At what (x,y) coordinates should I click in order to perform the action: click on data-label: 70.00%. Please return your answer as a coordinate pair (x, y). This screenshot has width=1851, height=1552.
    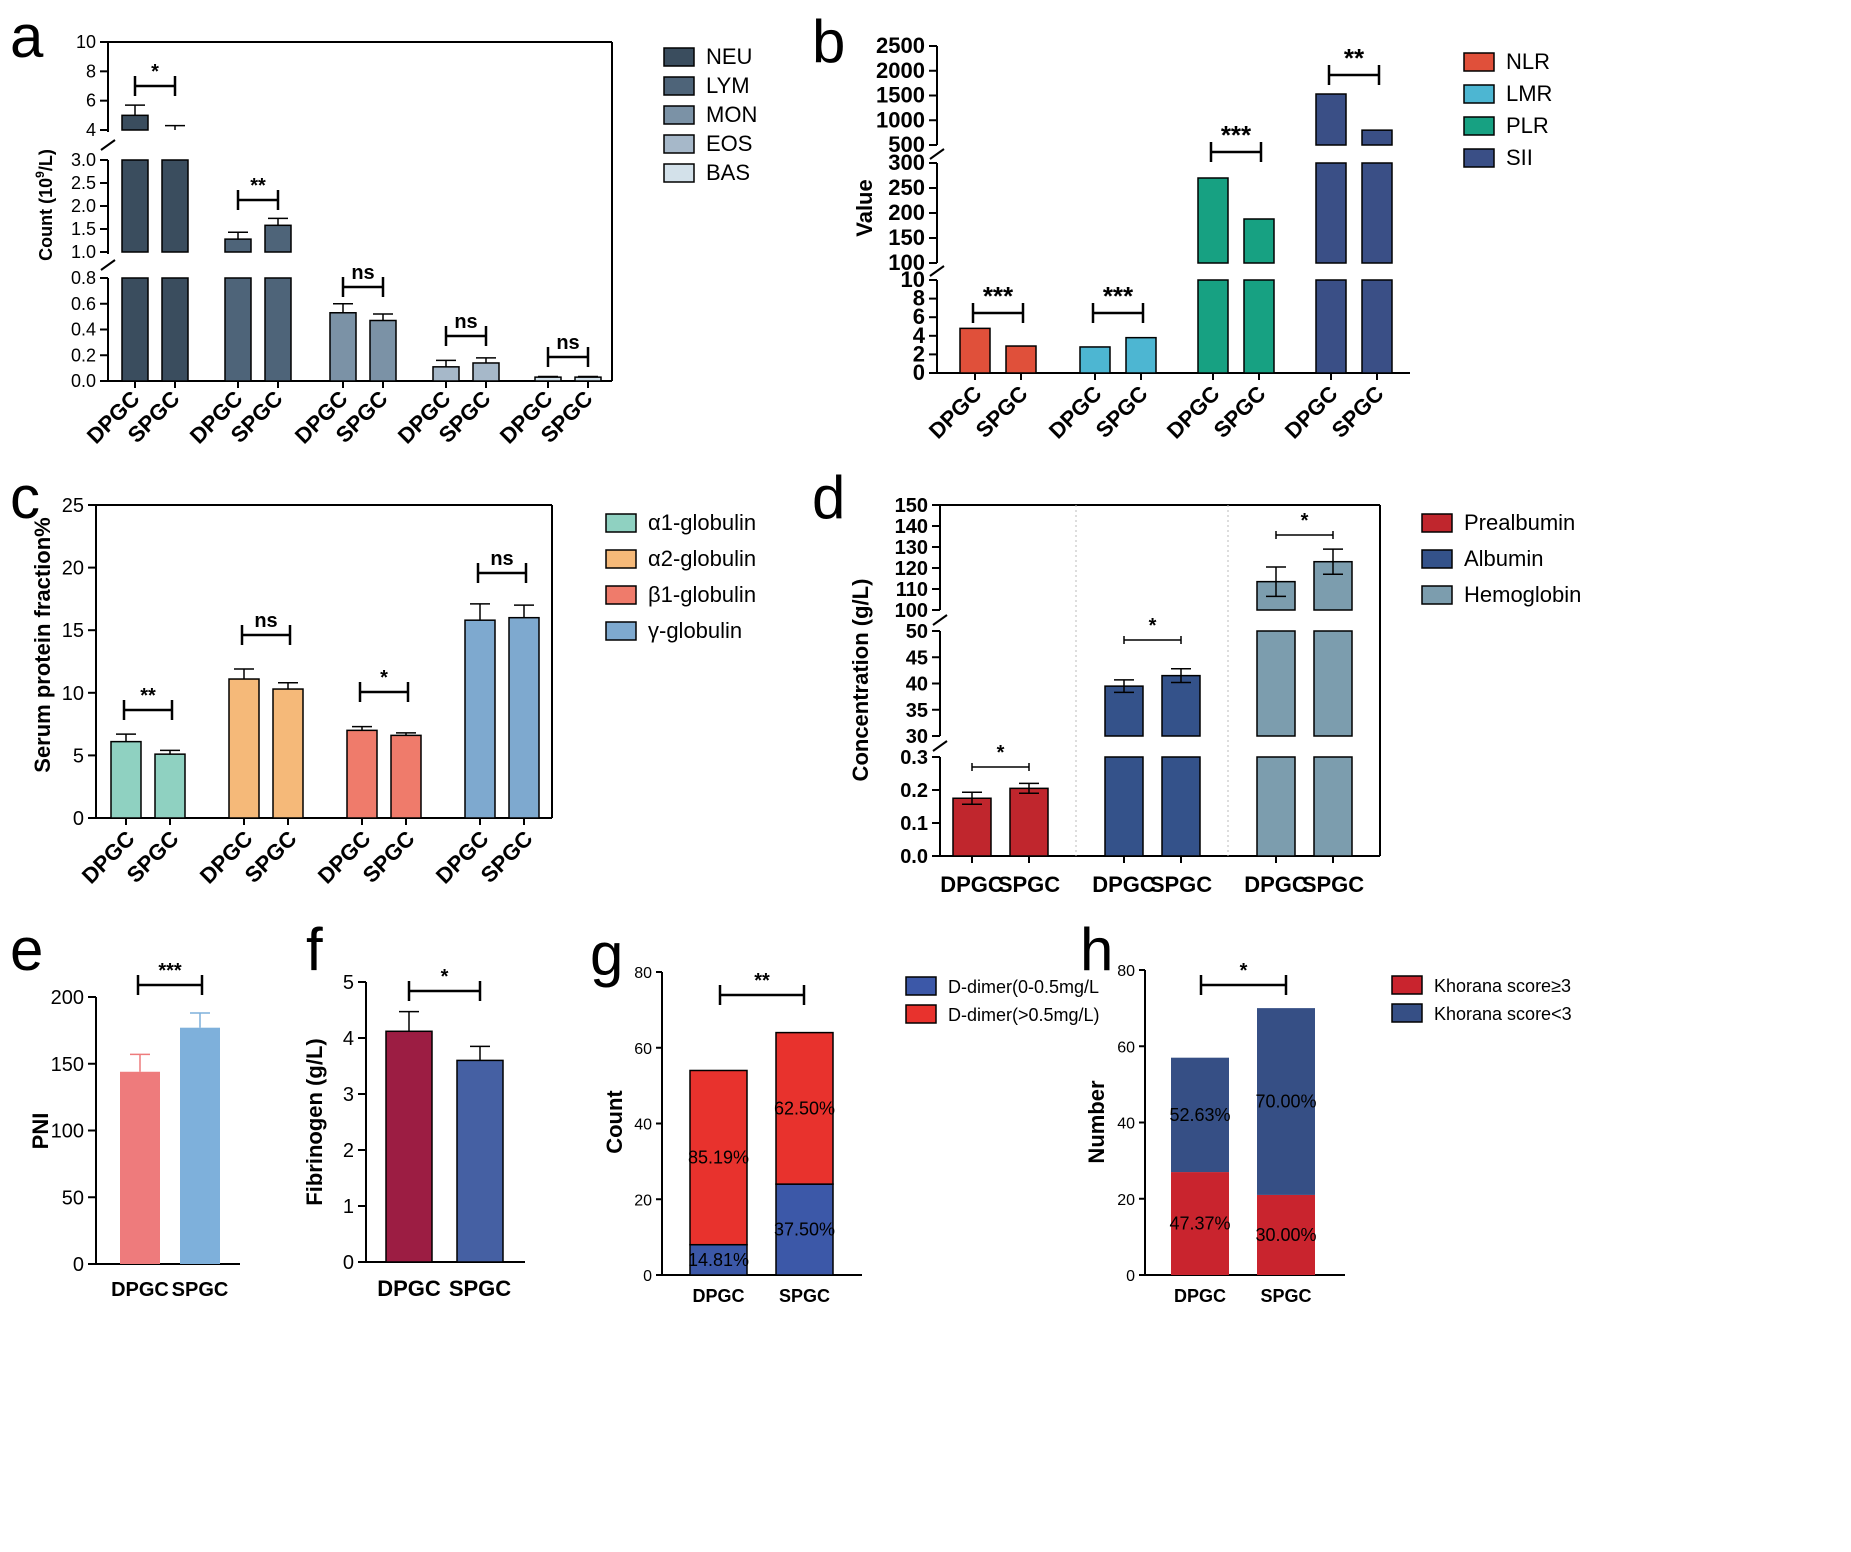
    Looking at the image, I should click on (1285, 1102).